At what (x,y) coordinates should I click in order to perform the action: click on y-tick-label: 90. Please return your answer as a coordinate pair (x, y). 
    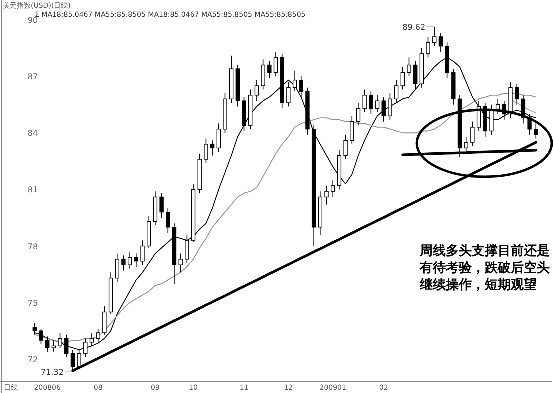
    Looking at the image, I should click on (33, 20).